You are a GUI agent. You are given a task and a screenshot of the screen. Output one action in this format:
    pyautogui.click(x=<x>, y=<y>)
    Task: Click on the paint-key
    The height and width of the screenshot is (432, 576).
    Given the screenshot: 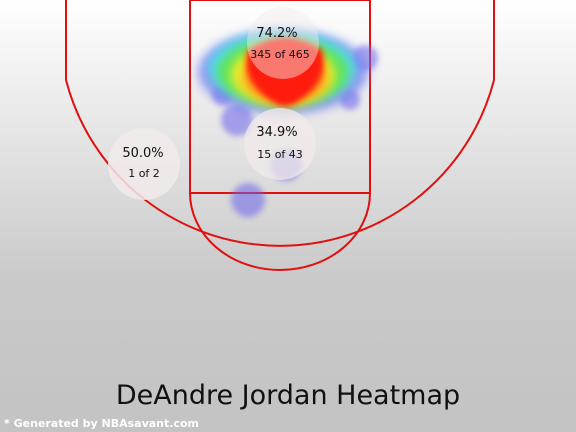 What is the action you would take?
    pyautogui.click(x=280, y=97)
    